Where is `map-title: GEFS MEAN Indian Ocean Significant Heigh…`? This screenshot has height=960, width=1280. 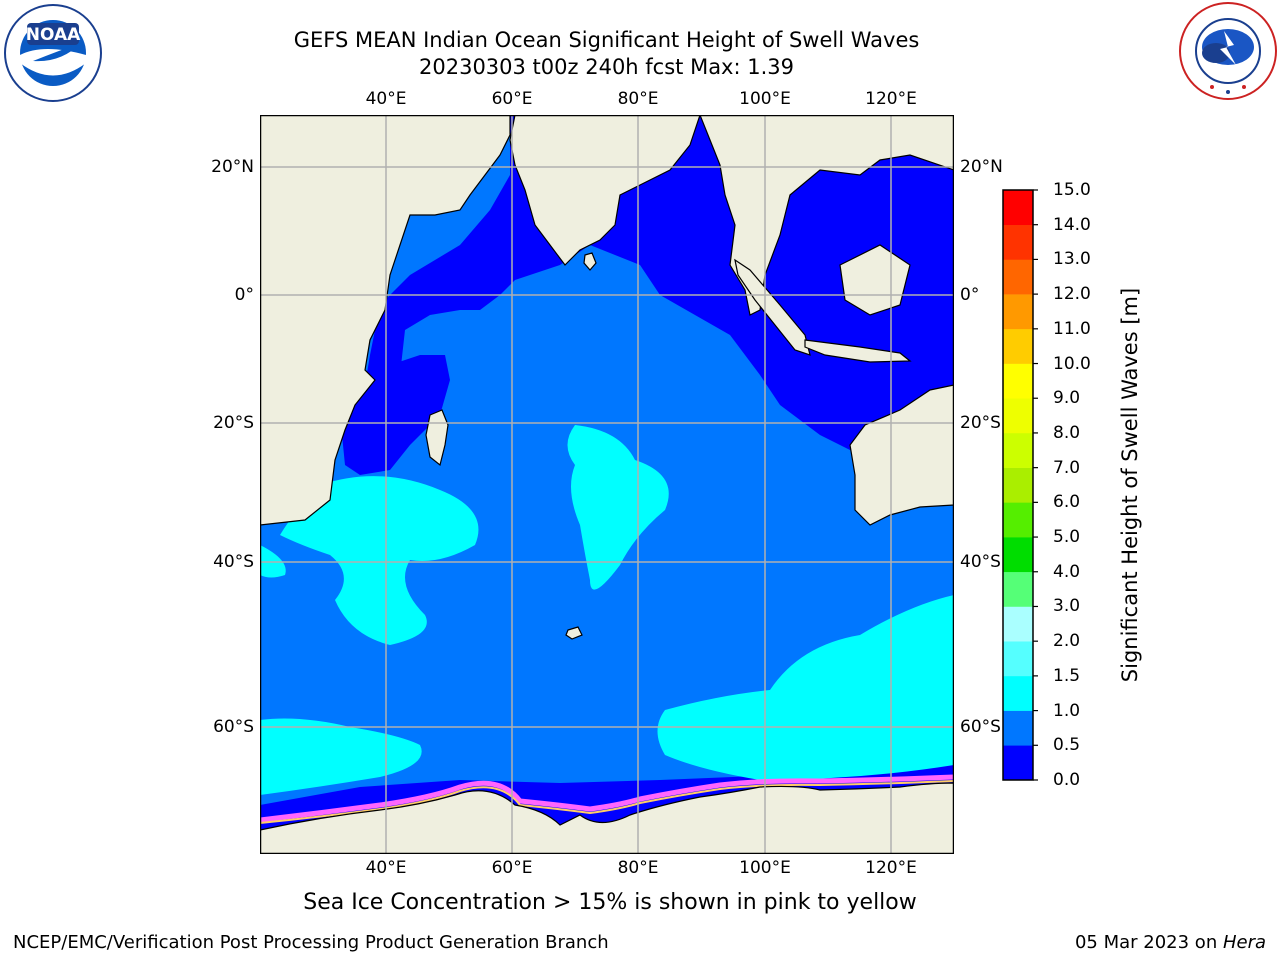 map-title: GEFS MEAN Indian Ocean Significant Heigh… is located at coordinates (606, 40).